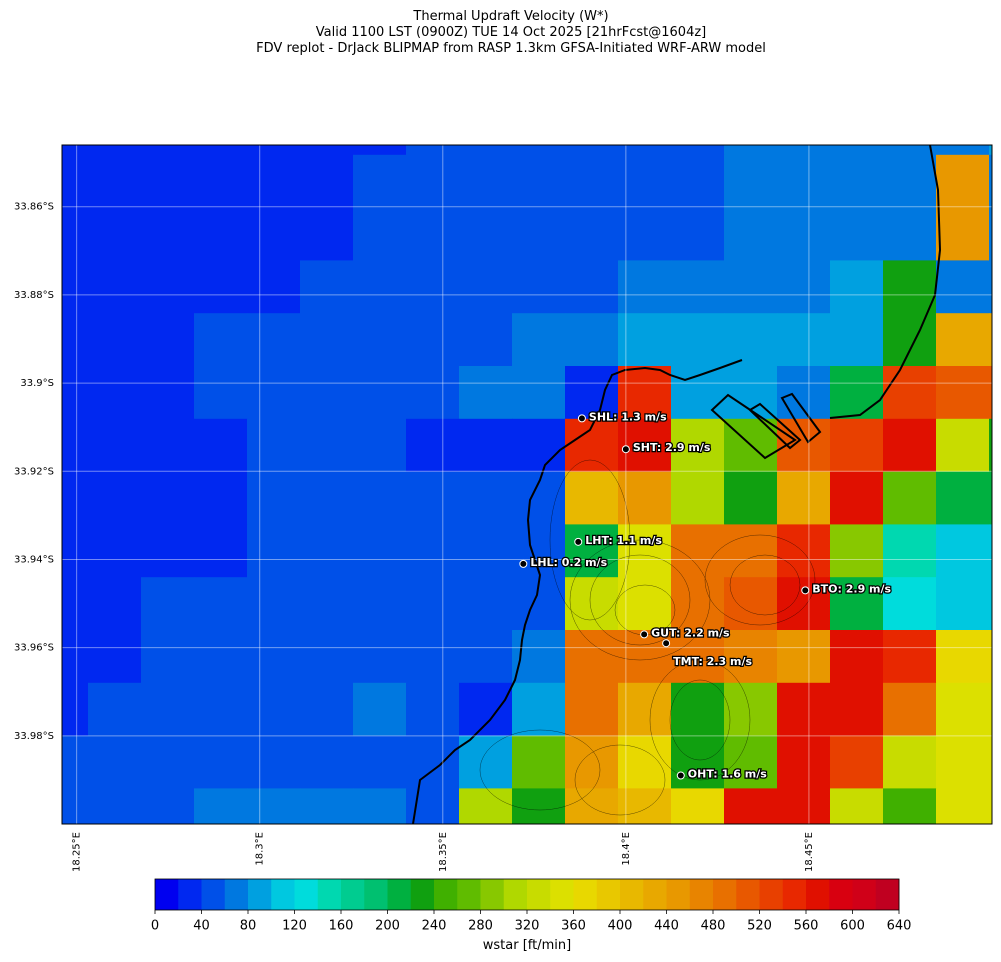 Image resolution: width=1001 pixels, height=962 pixels. What do you see at coordinates (34, 295) in the screenshot?
I see `y-tick-label: 33.88°S` at bounding box center [34, 295].